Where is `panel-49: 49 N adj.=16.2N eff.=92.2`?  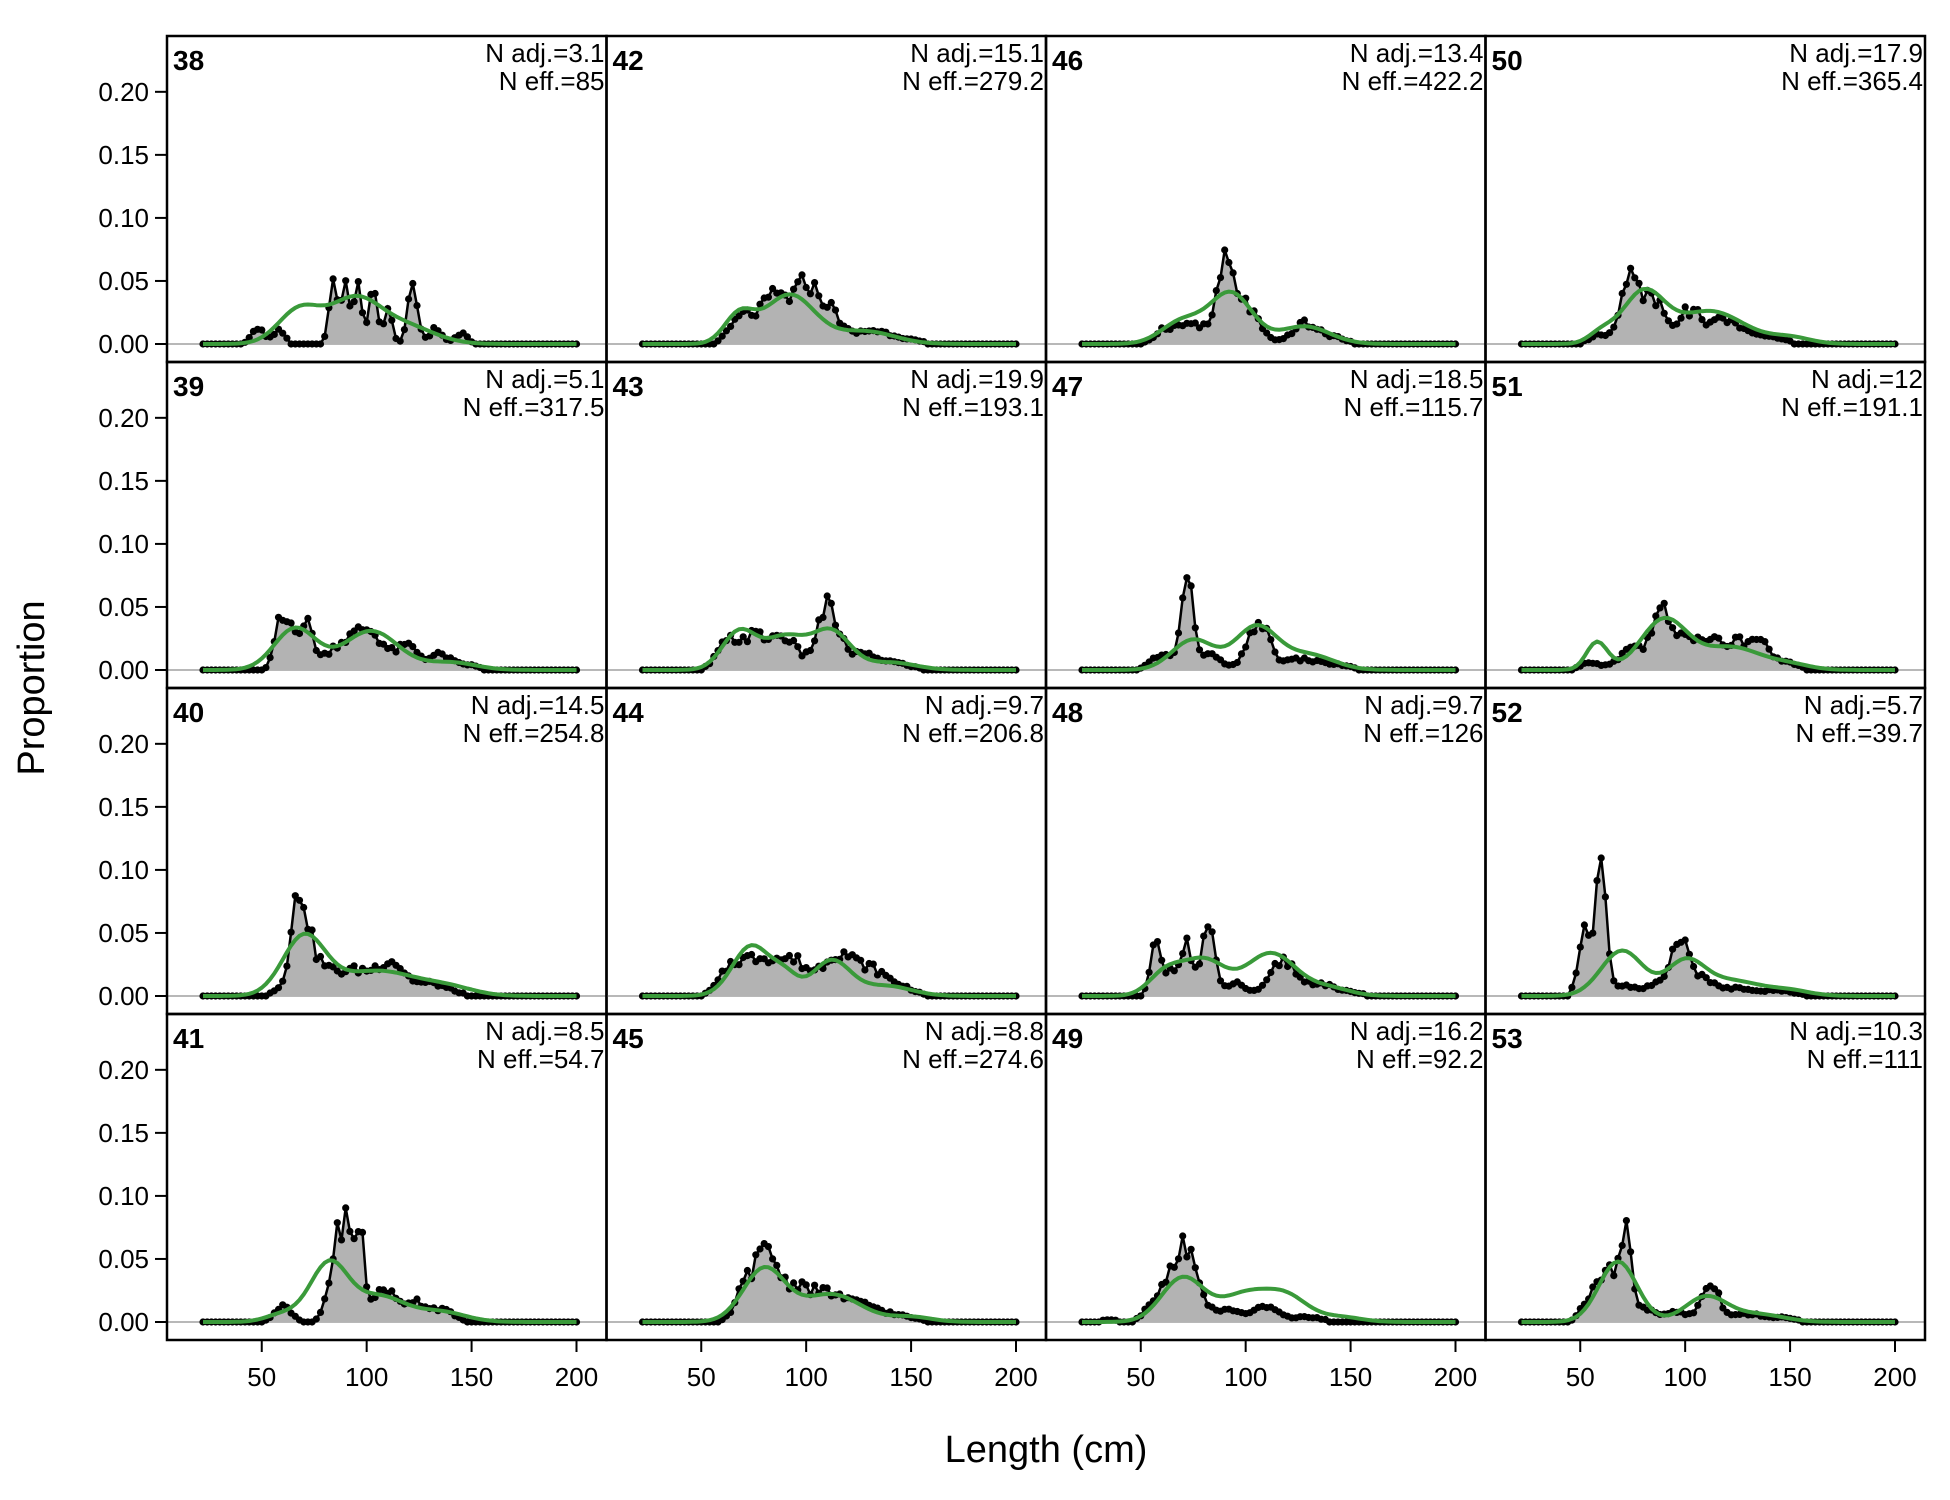
panel-49: 49 N adj.=16.2N eff.=92.2 is located at coordinates (1265, 1177).